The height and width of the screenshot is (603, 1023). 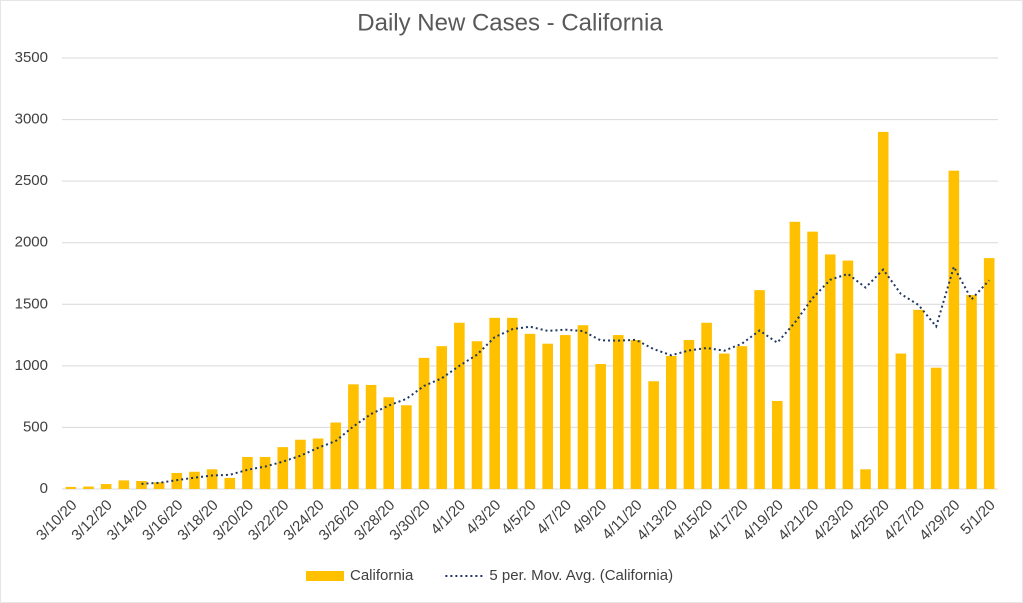 I want to click on y-tick-label: 0, so click(x=44, y=488).